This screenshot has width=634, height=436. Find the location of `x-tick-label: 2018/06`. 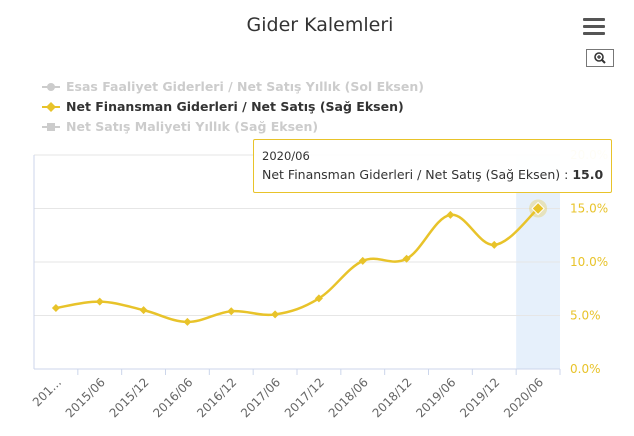

x-tick-label: 2018/06 is located at coordinates (348, 397).